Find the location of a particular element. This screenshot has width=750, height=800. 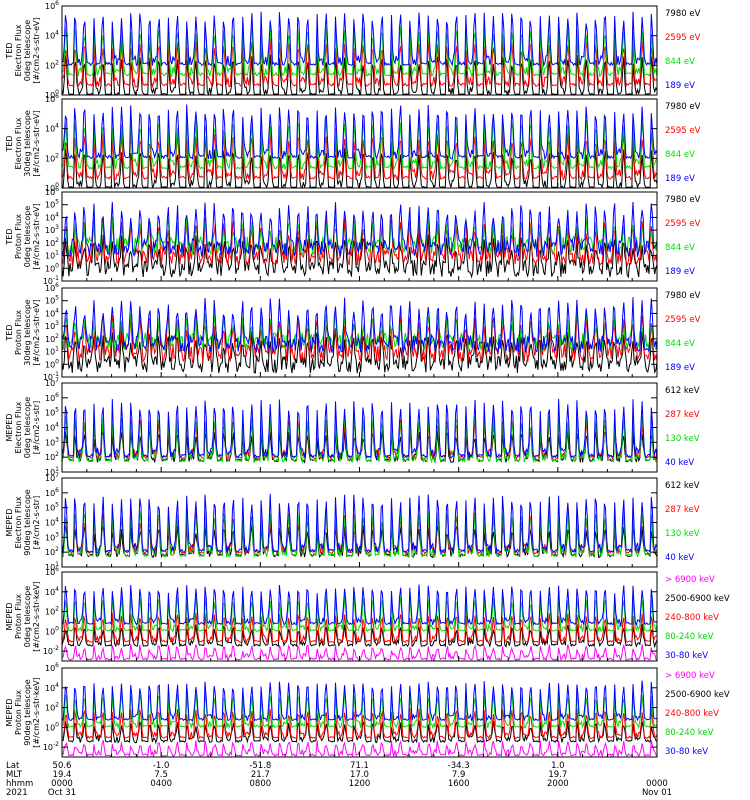

x-tick-label: 17.0 is located at coordinates (359, 775).